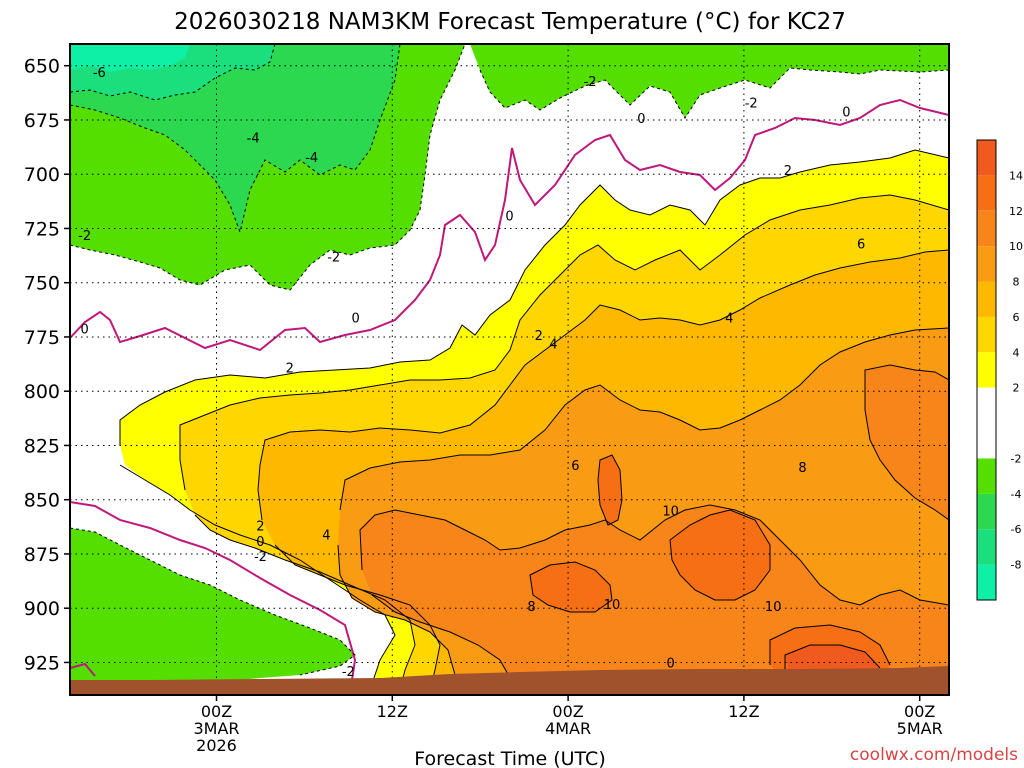  What do you see at coordinates (1016, 211) in the screenshot?
I see `colorbar-label: 12` at bounding box center [1016, 211].